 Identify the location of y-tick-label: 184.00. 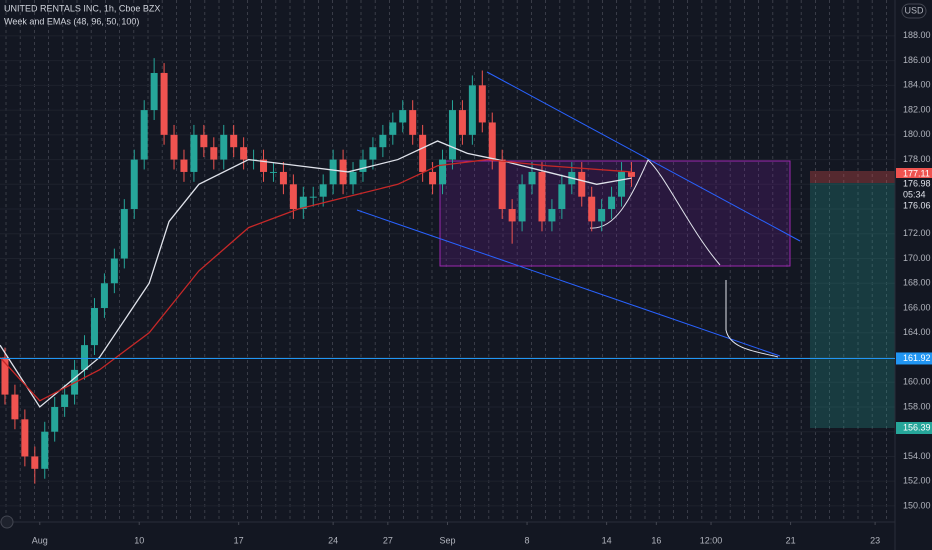
(917, 85).